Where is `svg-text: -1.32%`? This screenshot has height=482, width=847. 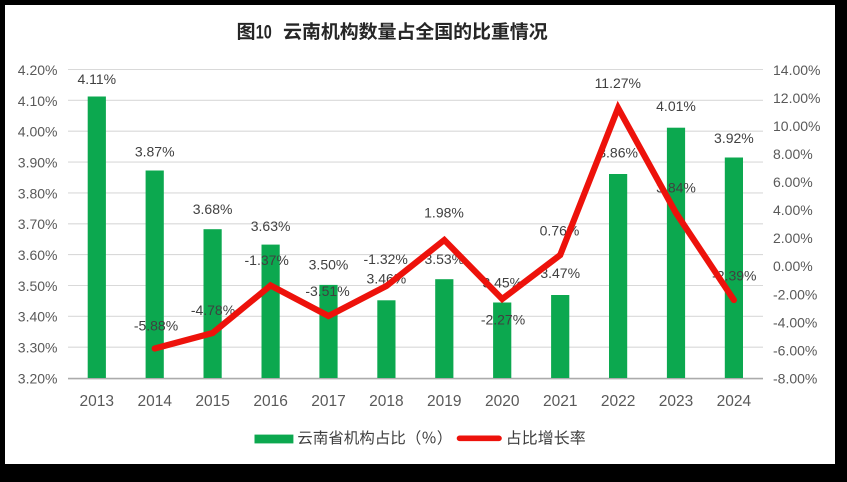
svg-text: -1.32% is located at coordinates (386, 259).